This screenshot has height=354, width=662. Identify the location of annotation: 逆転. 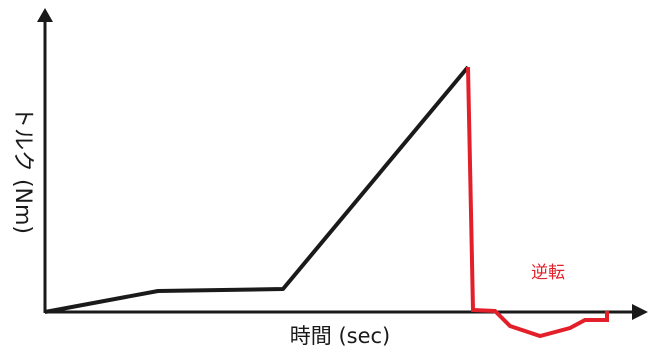
(548, 273).